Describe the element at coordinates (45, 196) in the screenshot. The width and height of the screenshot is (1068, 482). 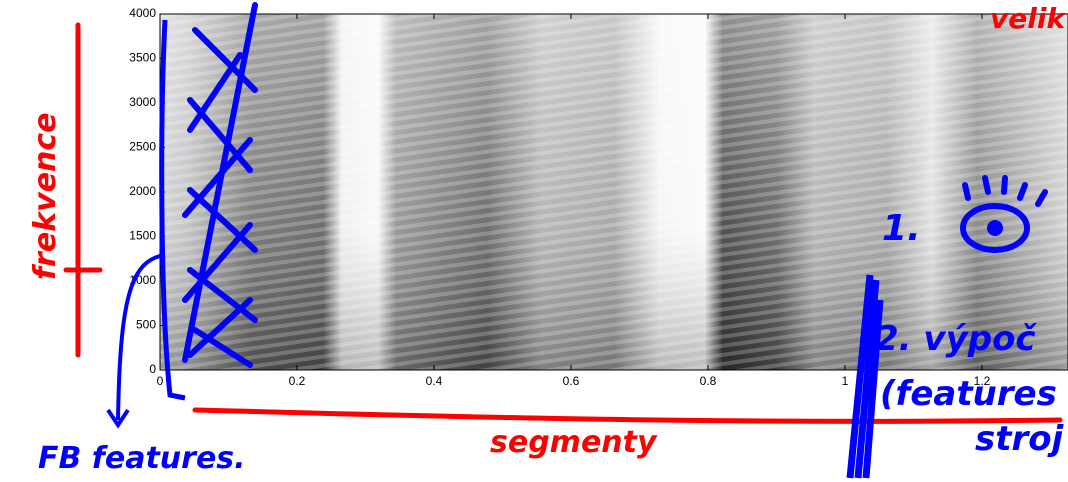
I see `frequency-label: frekvence` at that location.